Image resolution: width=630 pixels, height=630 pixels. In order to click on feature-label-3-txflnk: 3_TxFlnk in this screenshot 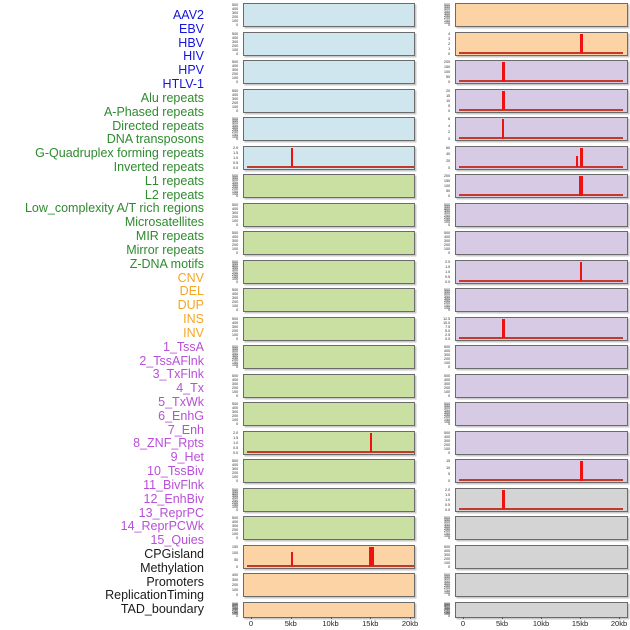, I will do `click(178, 374)`.